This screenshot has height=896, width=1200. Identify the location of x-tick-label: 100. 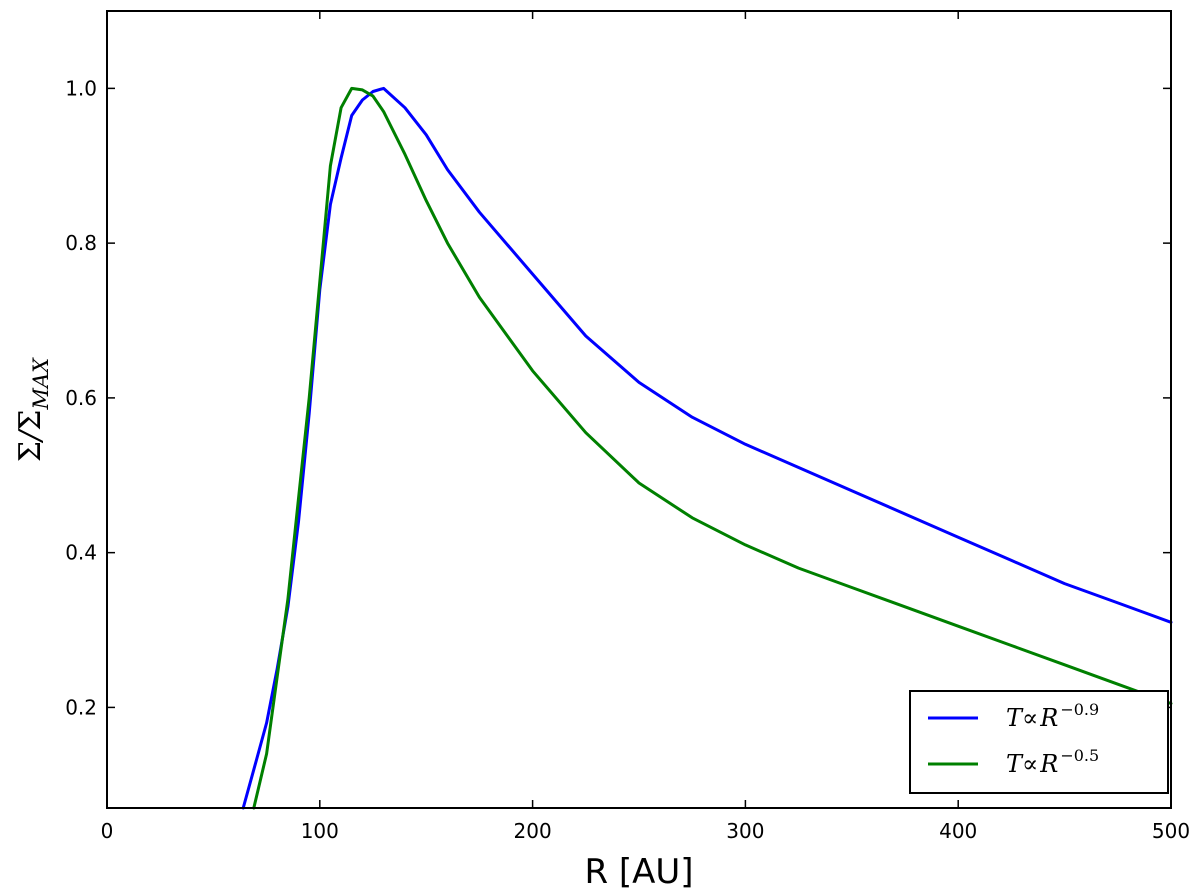
(320, 831).